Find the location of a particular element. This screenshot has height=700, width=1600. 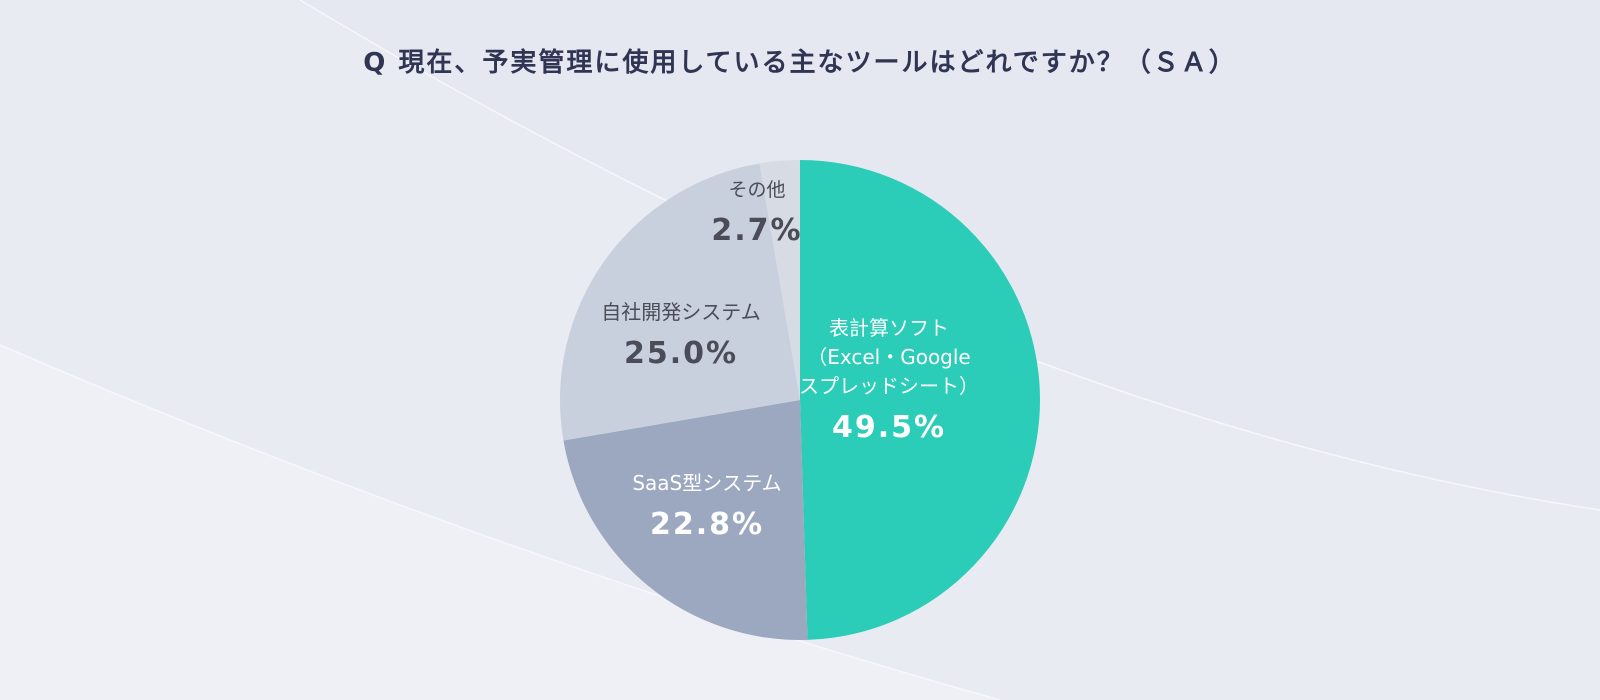

slice-value-label-1: 49.5% is located at coordinates (889, 427).